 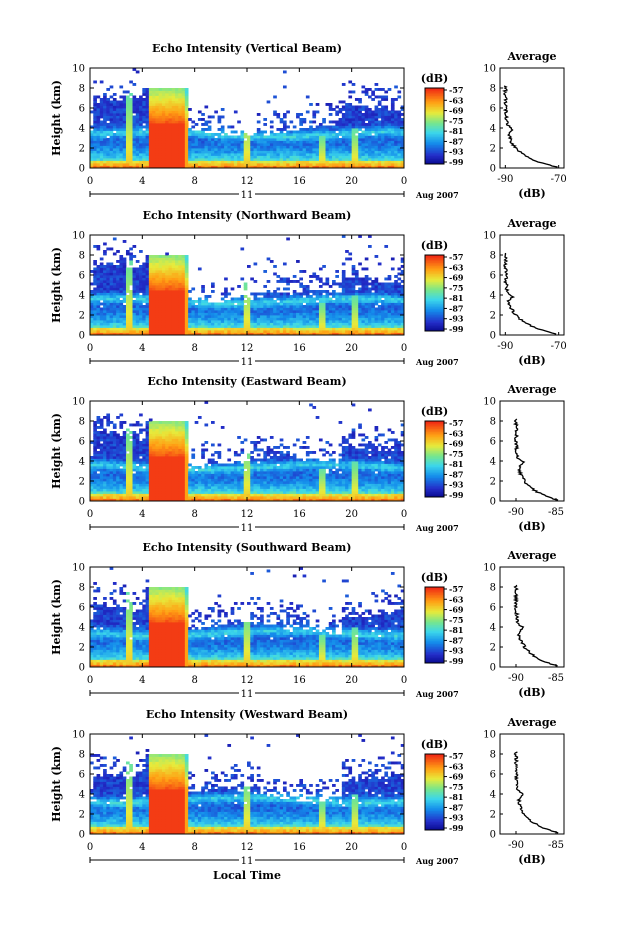 I want to click on colorbar-tick-label: -75, so click(x=456, y=121).